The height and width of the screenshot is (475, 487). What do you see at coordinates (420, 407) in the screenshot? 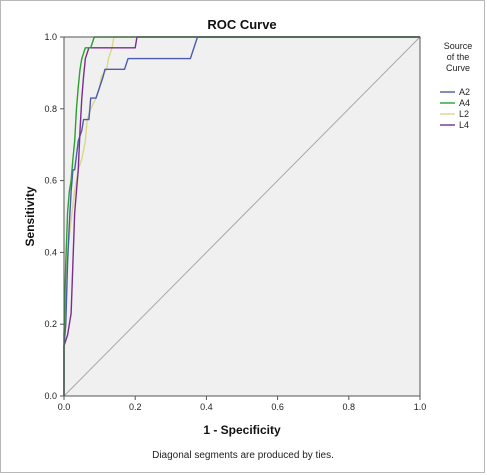
I see `x-tick-label: 1.0` at bounding box center [420, 407].